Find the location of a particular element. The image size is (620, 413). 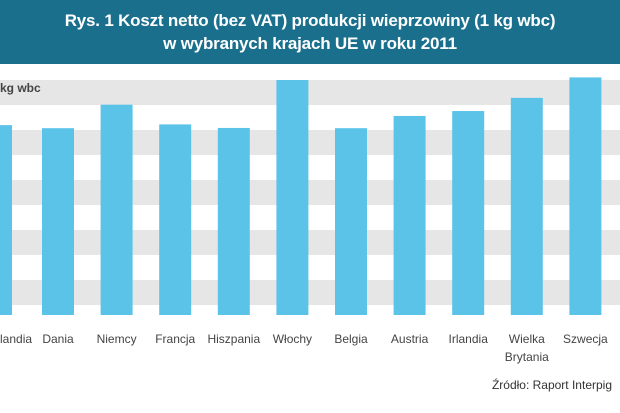

bar-wielka-brytania is located at coordinates (526, 206).